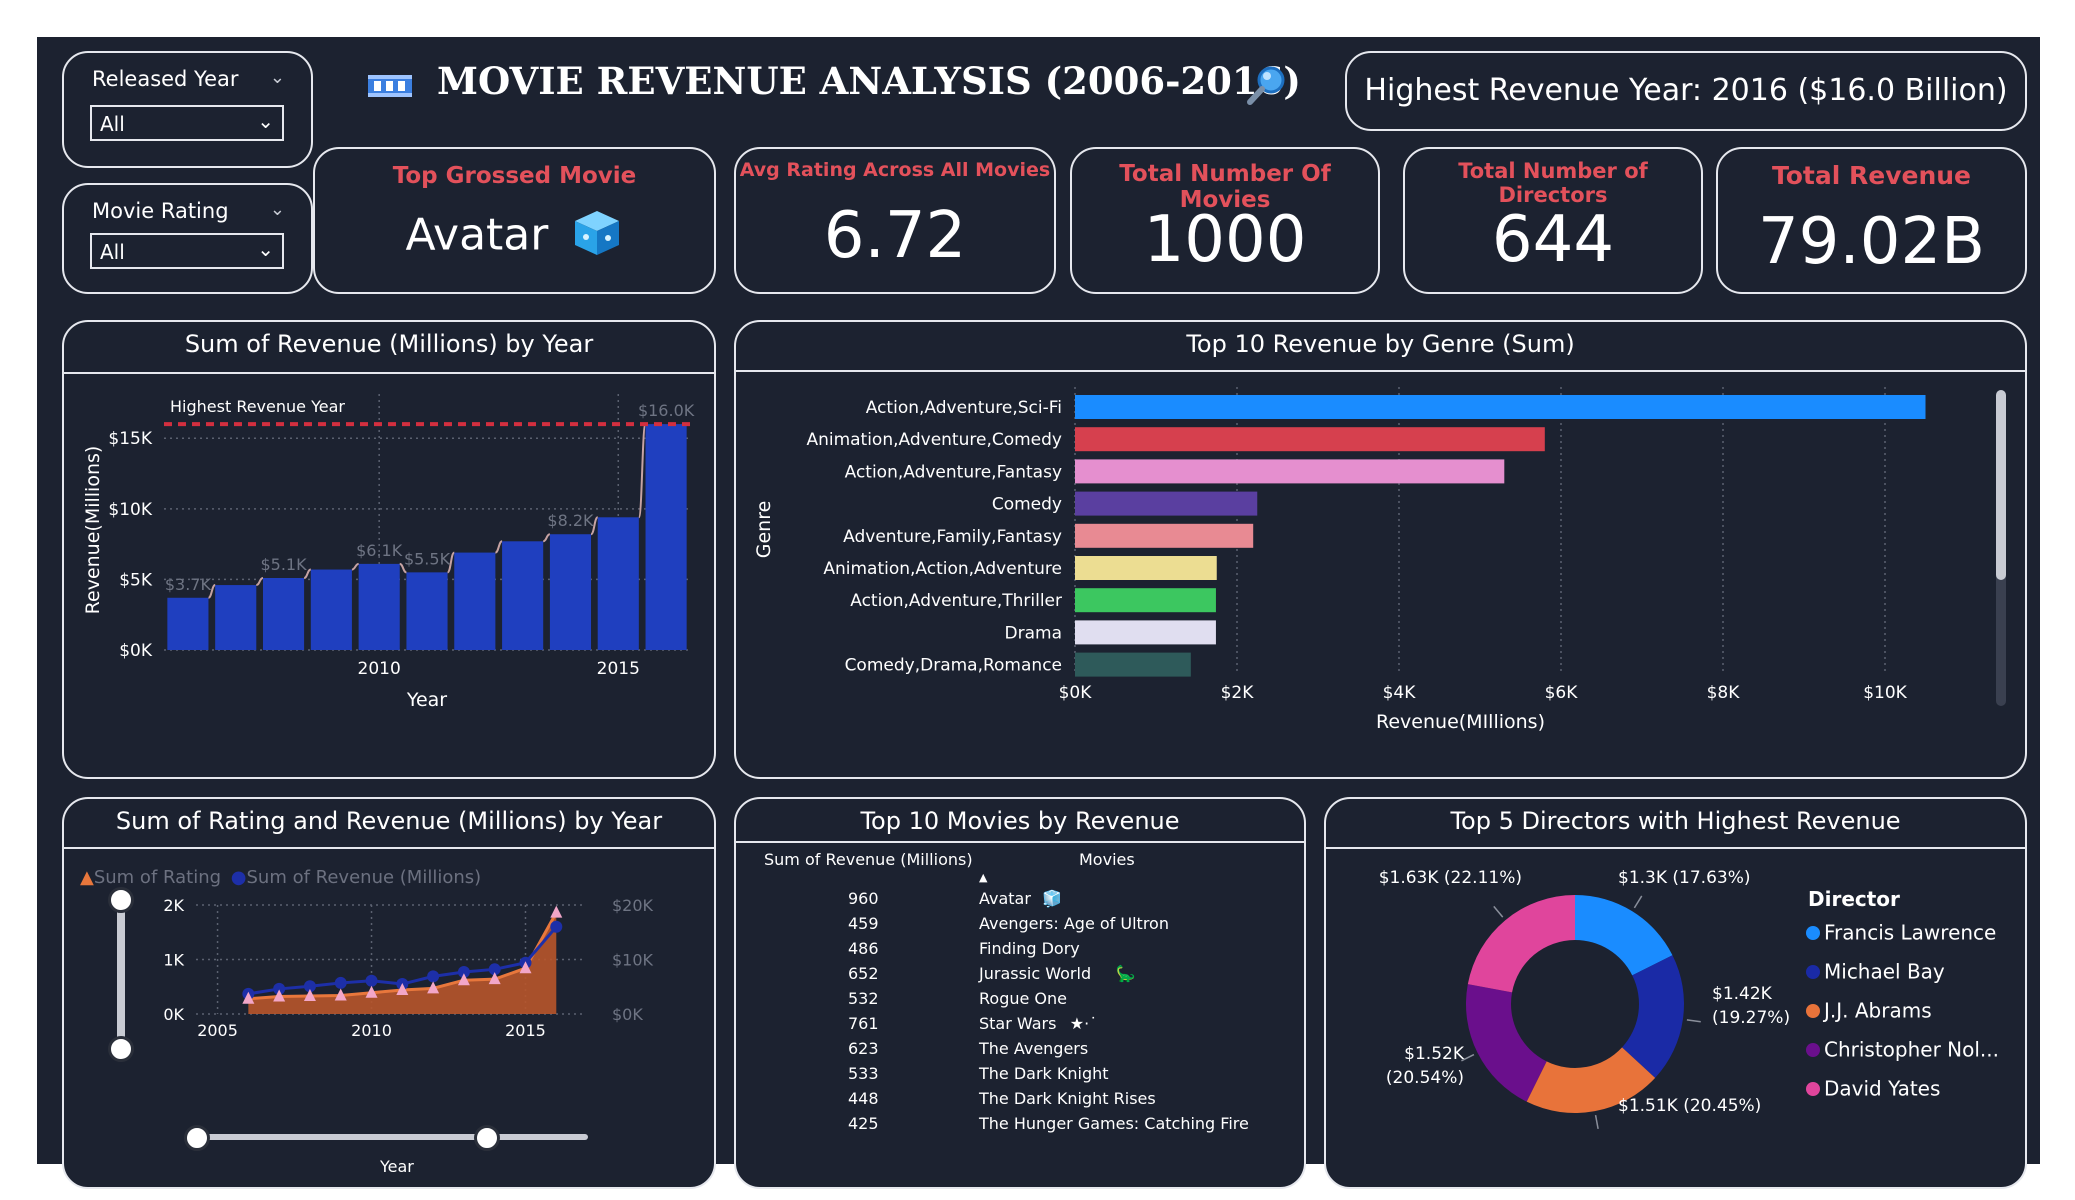 This screenshot has width=2075, height=1200. I want to click on kpi-total-directors: Total Number of Directors 644, so click(1553, 220).